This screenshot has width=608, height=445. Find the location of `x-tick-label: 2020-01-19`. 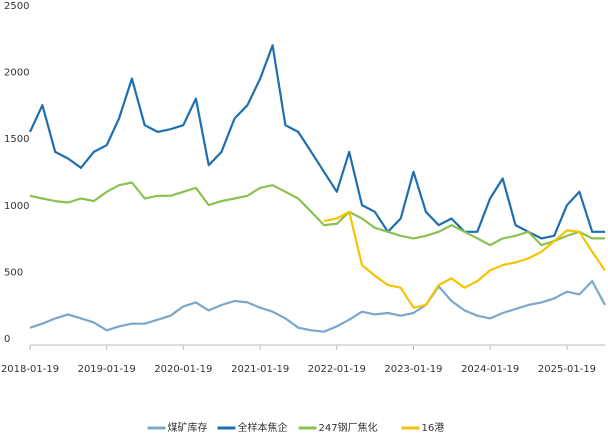

x-tick-label: 2020-01-19 is located at coordinates (183, 369).